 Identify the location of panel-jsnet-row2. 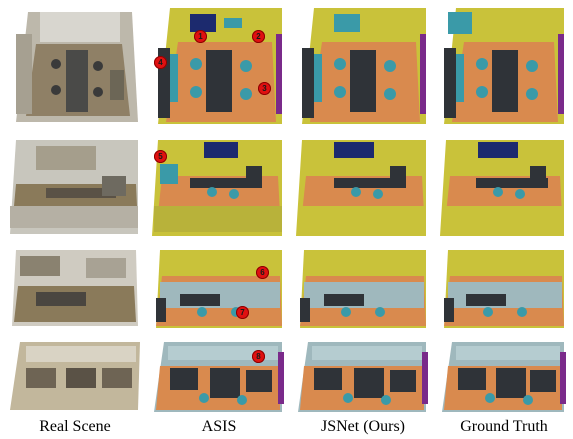
(363, 188).